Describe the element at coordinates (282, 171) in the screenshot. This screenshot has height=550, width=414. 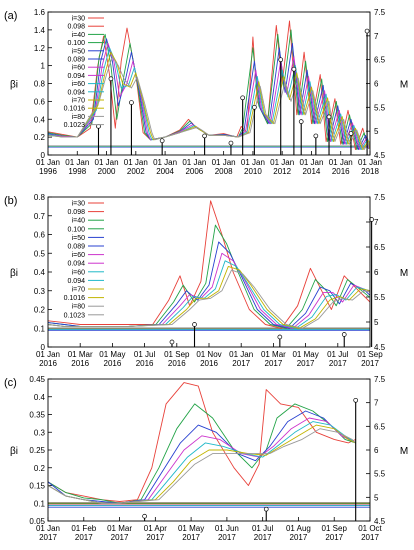
I see `x-tick-year: 2012` at that location.